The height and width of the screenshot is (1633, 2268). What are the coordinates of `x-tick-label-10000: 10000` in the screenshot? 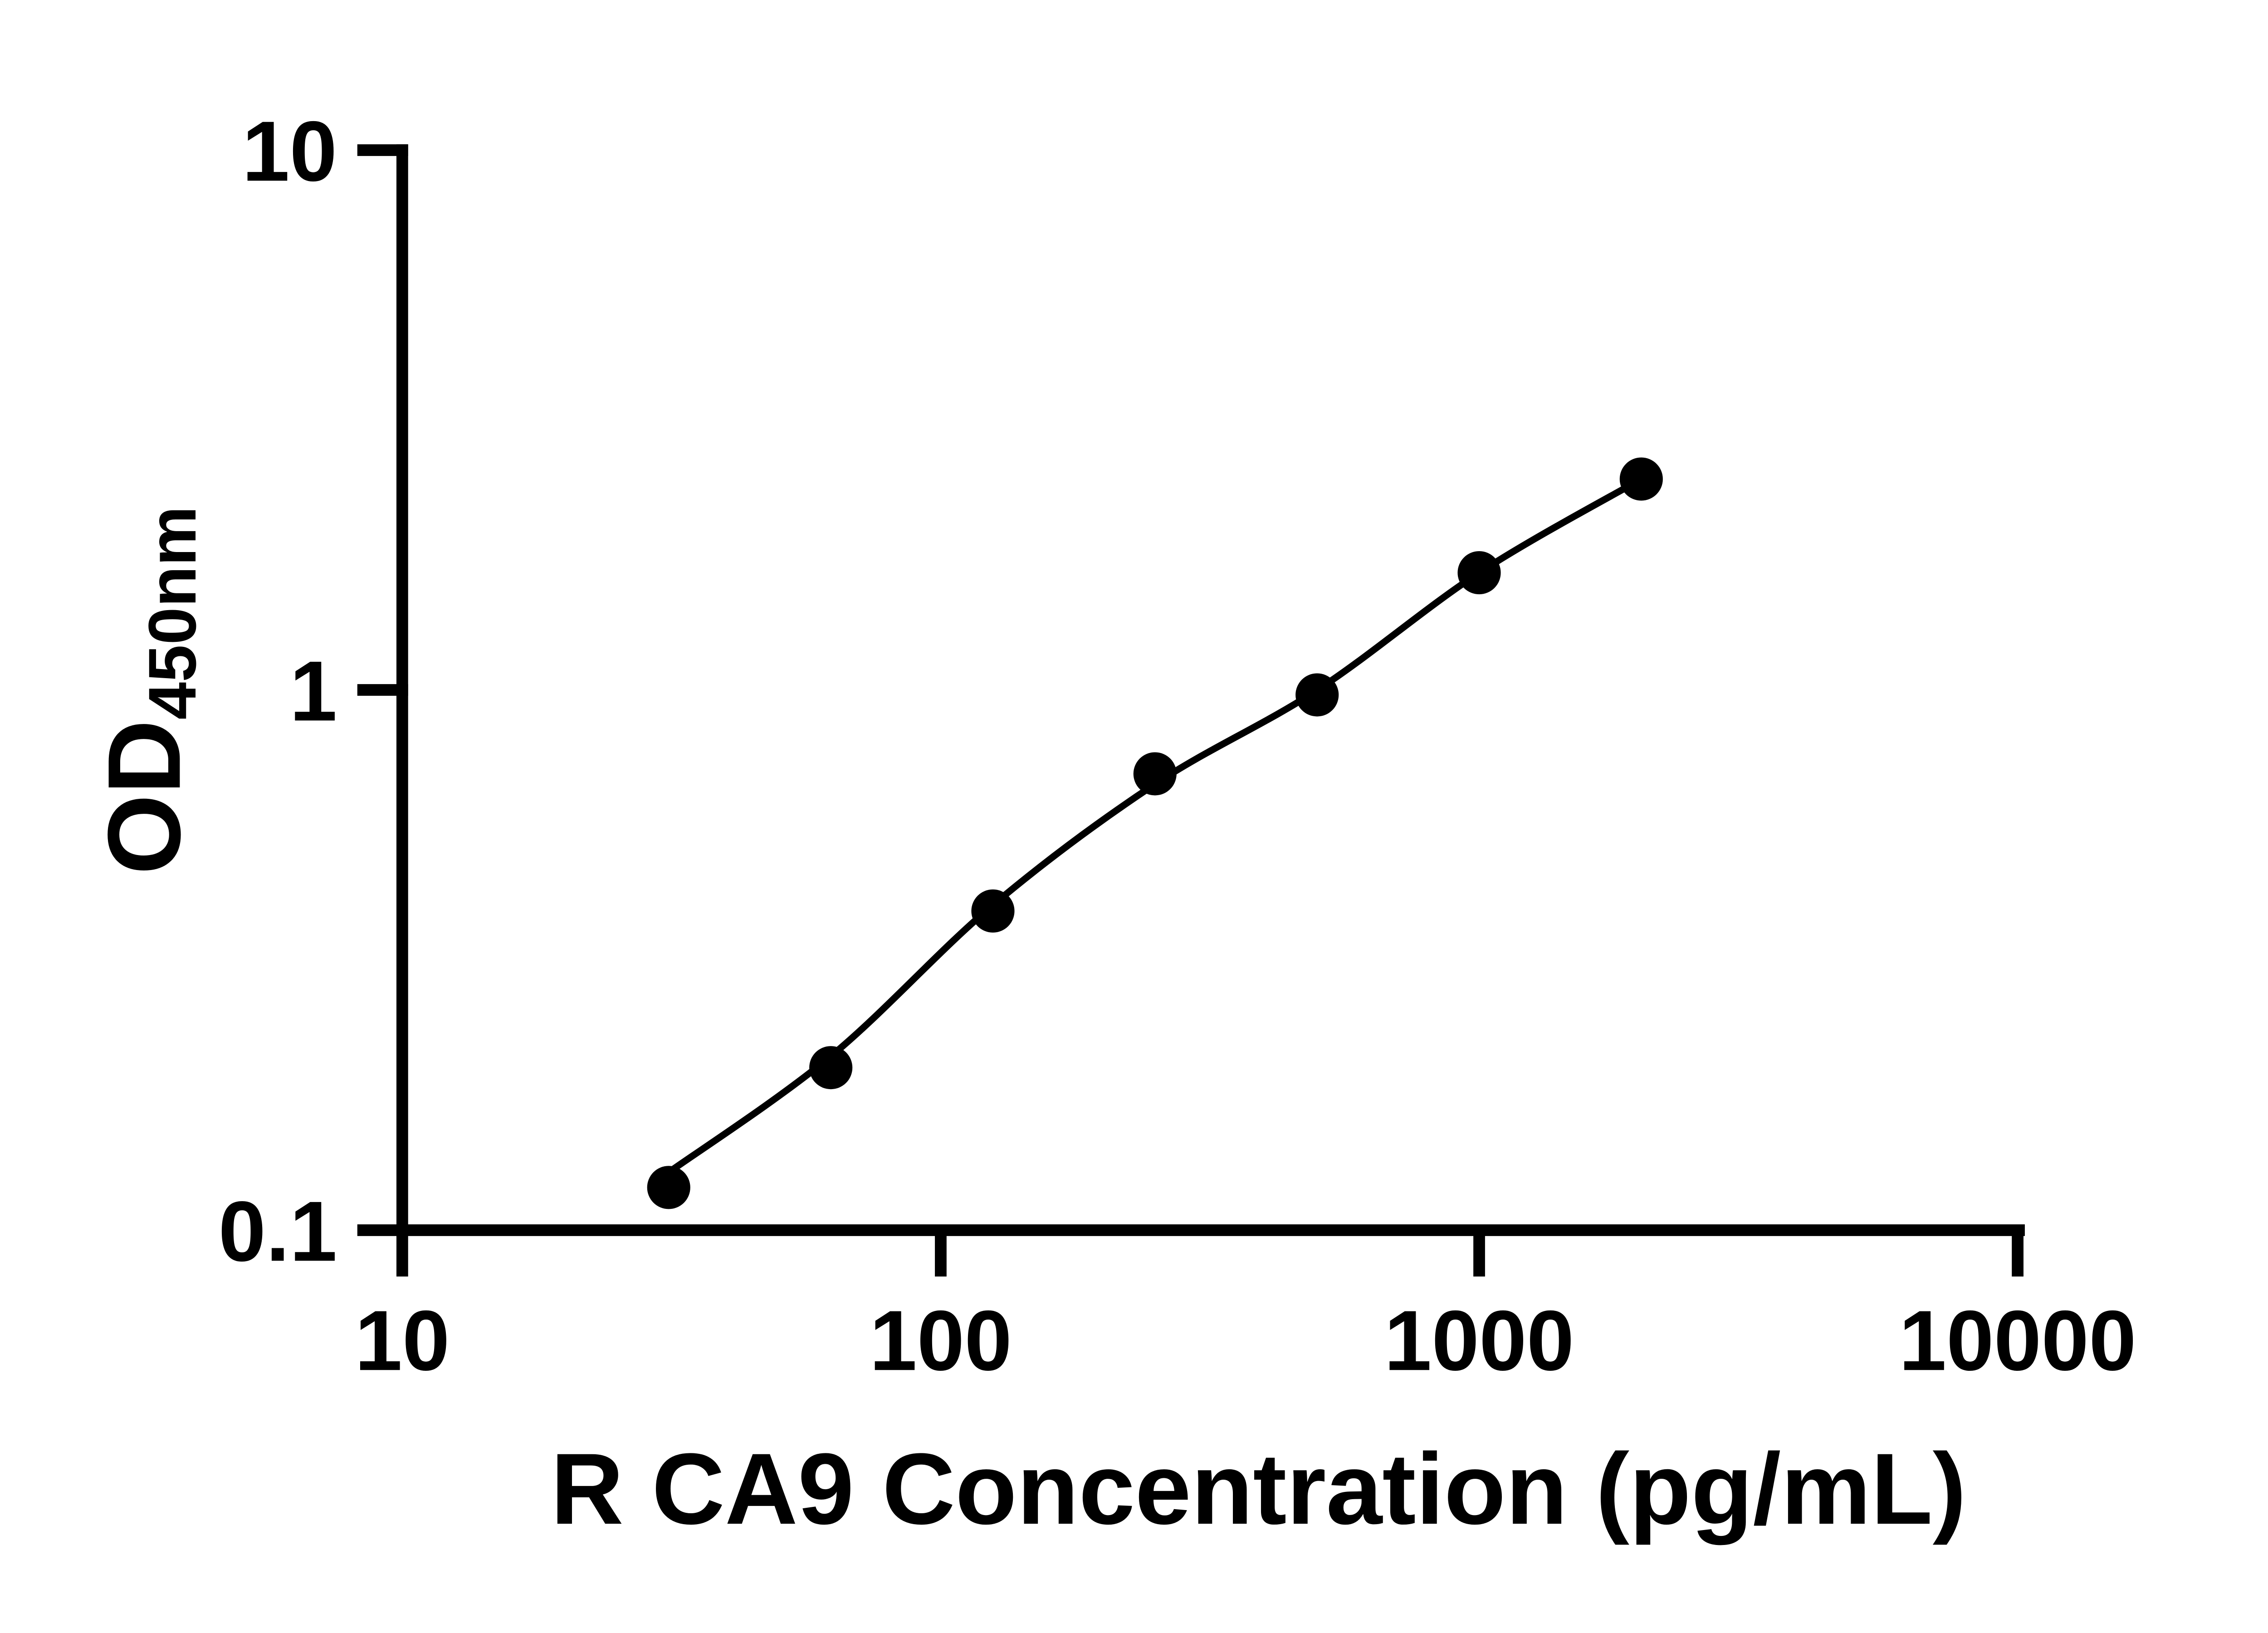 It's located at (2017, 1340).